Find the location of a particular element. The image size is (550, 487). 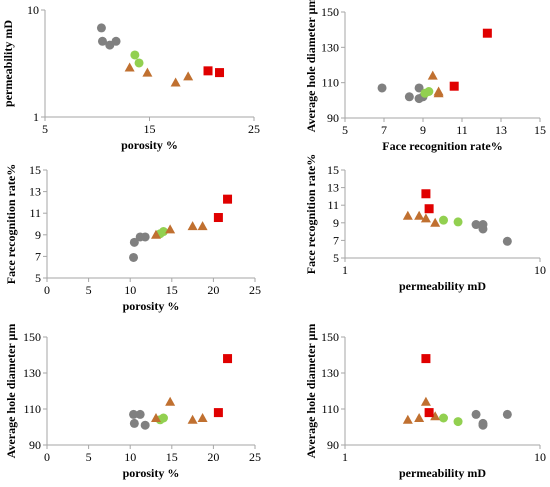

x-tick-label: 11 is located at coordinates (462, 130).